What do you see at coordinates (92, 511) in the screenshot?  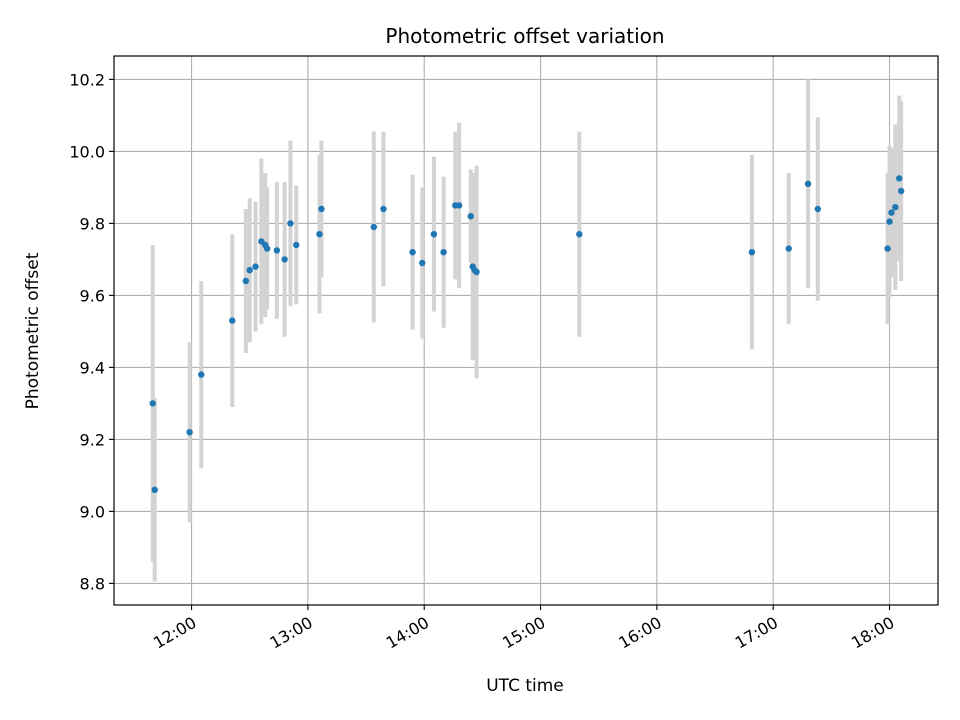 I see `y-tick-label: 9.0` at bounding box center [92, 511].